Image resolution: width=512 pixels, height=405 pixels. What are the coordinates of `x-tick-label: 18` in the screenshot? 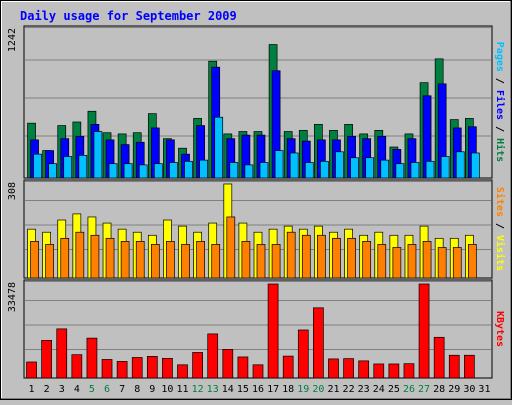 It's located at (288, 389).